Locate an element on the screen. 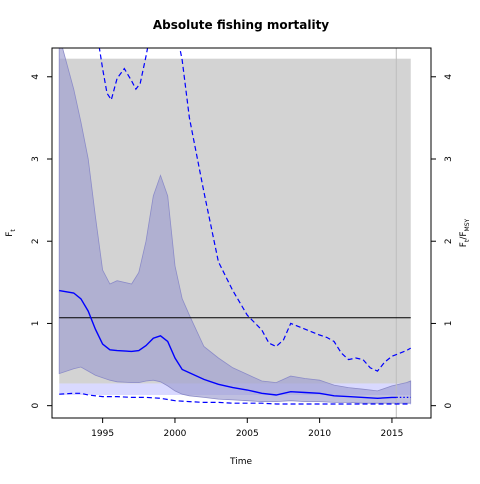  series-lower-dashed-line is located at coordinates (235, 398).